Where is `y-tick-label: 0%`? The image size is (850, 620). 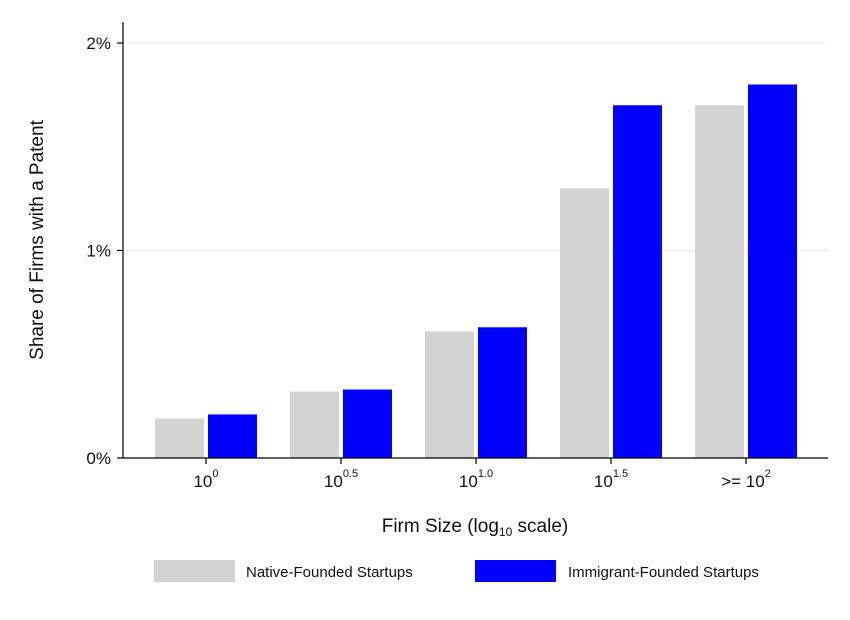 y-tick-label: 0% is located at coordinates (98, 458).